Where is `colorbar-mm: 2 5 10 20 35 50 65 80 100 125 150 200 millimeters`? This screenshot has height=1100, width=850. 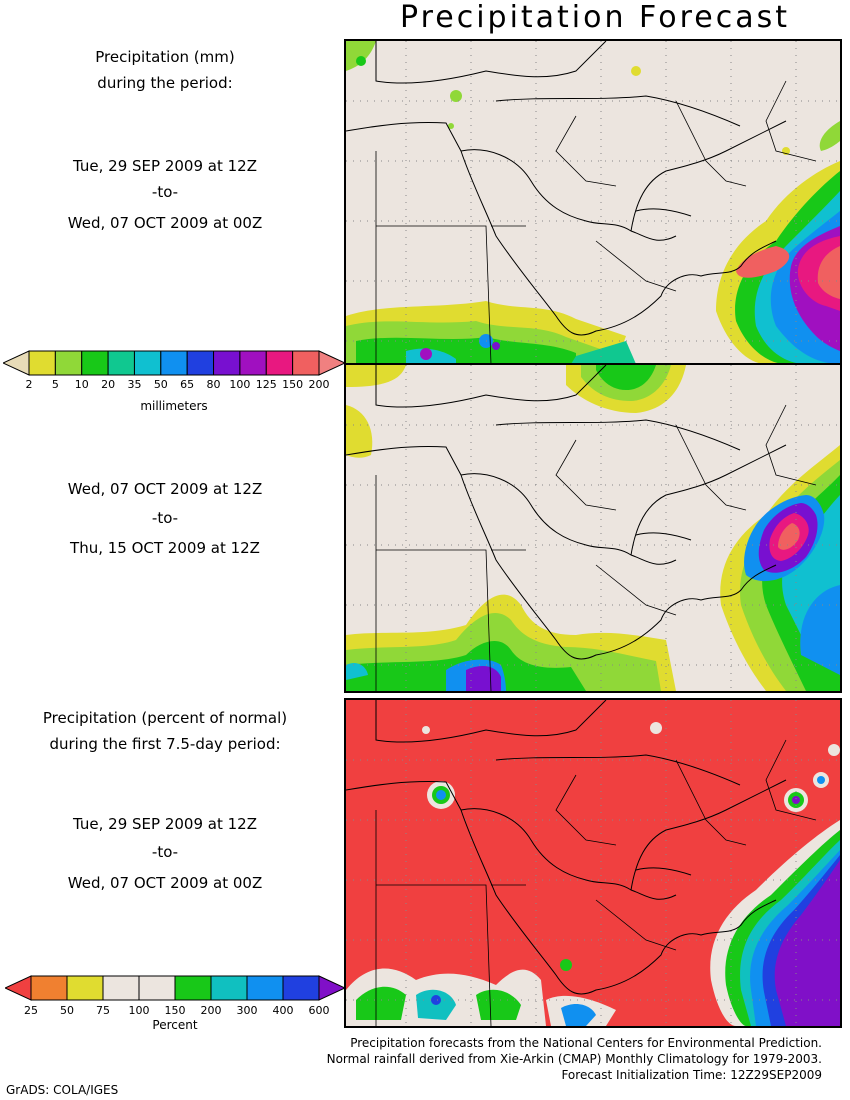 colorbar-mm: 2 5 10 20 35 50 65 80 100 125 150 200 millimeters is located at coordinates (174, 381).